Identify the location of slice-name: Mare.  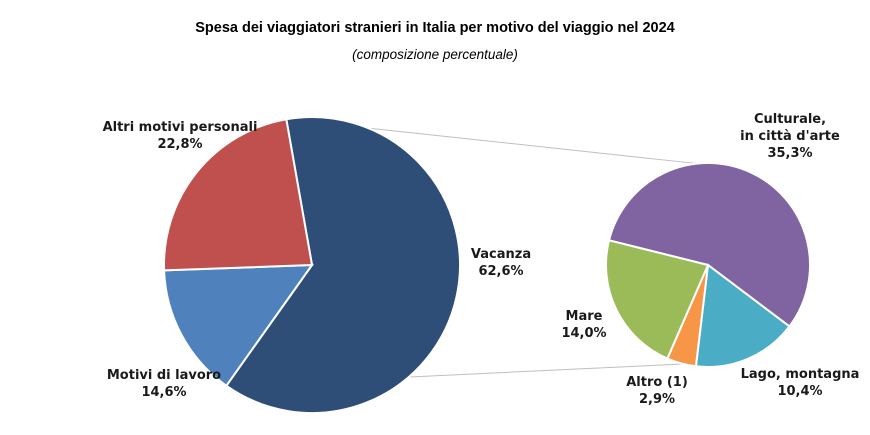
(584, 316).